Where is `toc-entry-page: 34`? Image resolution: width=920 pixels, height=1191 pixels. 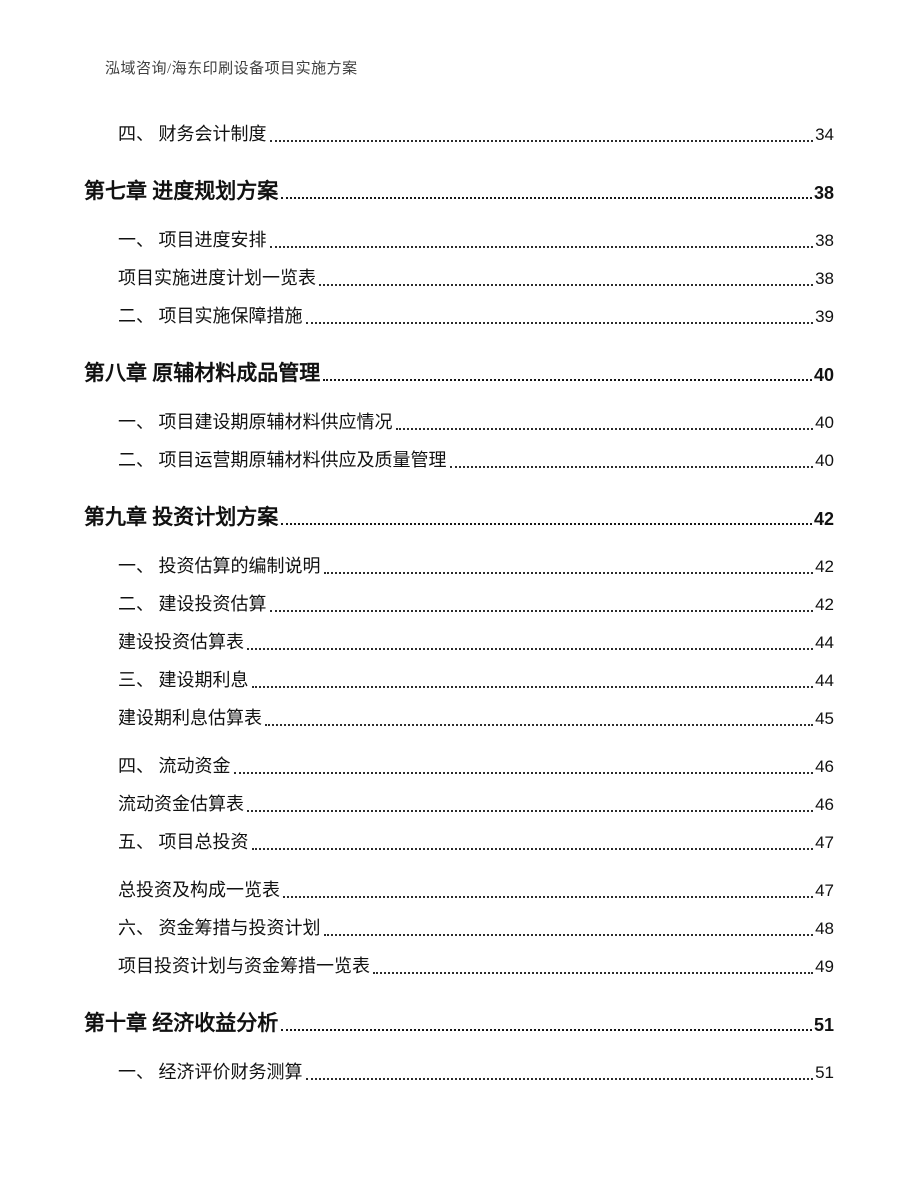
toc-entry-page: 34 is located at coordinates (824, 134).